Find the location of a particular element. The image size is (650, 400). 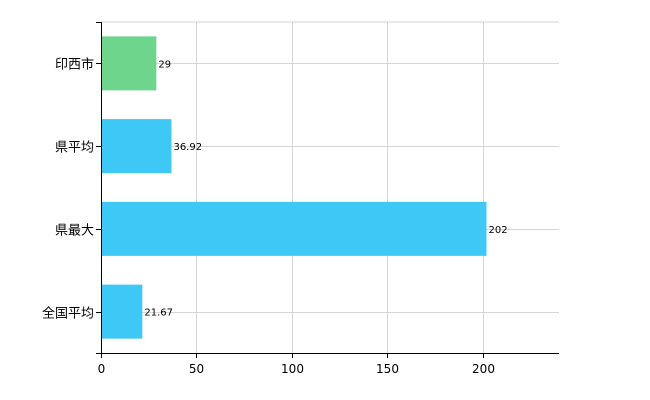

x-tick-label: 200 is located at coordinates (483, 369).